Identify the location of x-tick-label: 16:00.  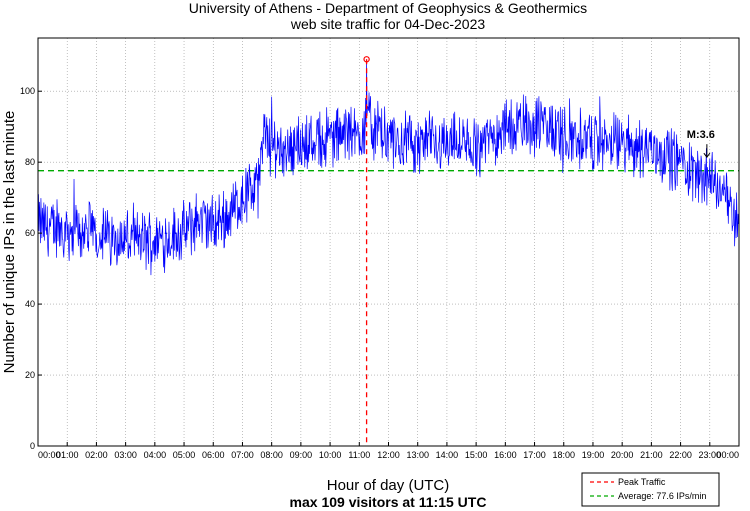
(505, 455).